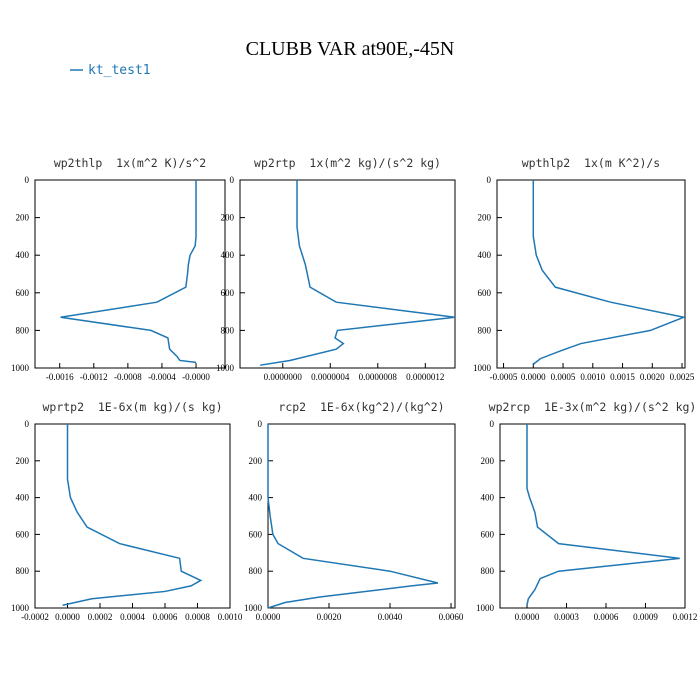  I want to click on panel-title: wp2rtp 1x(m^2 kg)/(s^2 kg), so click(347, 163).